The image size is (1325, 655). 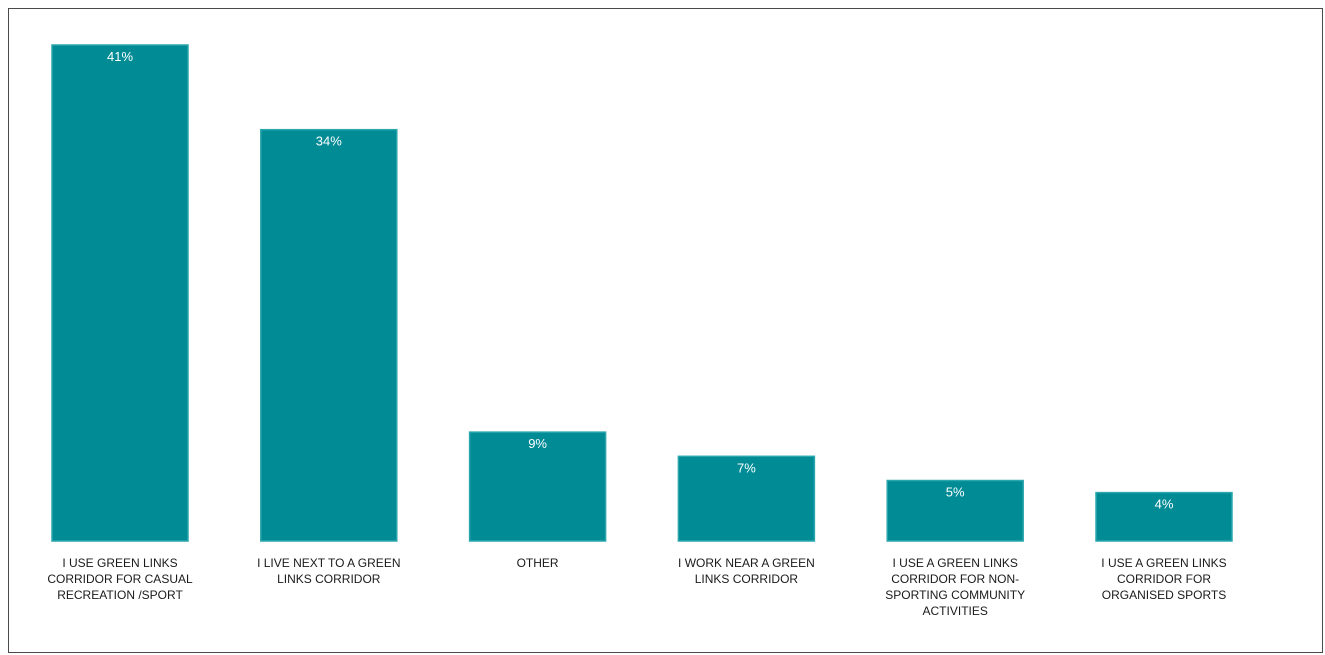 I want to click on category-label-line: OTHER, so click(x=538, y=563).